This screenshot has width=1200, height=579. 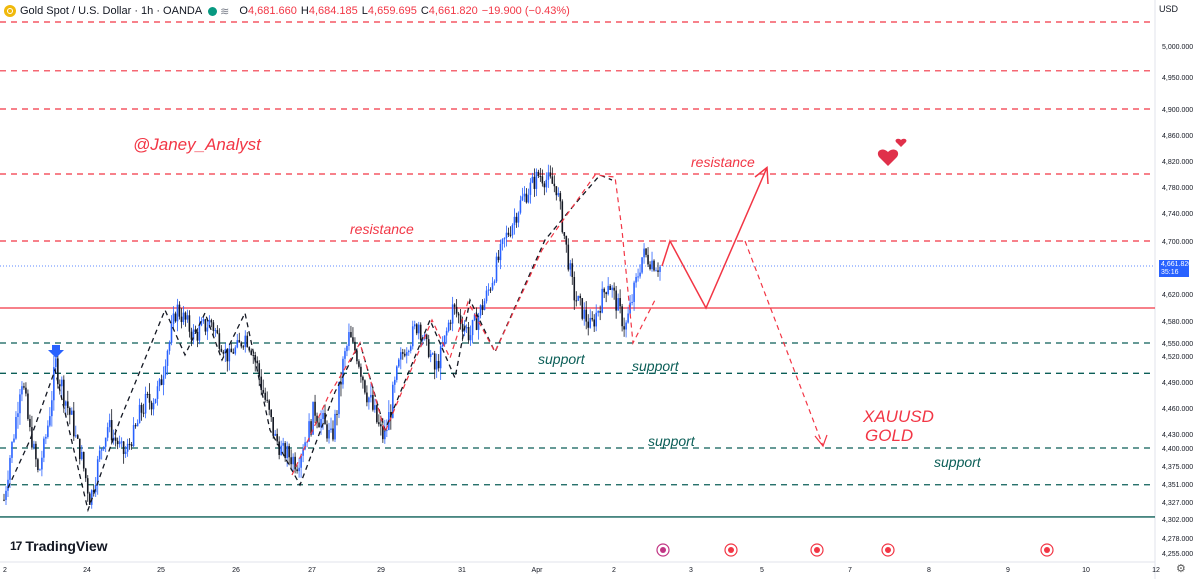 What do you see at coordinates (462, 570) in the screenshot?
I see `x-tick-label: 31` at bounding box center [462, 570].